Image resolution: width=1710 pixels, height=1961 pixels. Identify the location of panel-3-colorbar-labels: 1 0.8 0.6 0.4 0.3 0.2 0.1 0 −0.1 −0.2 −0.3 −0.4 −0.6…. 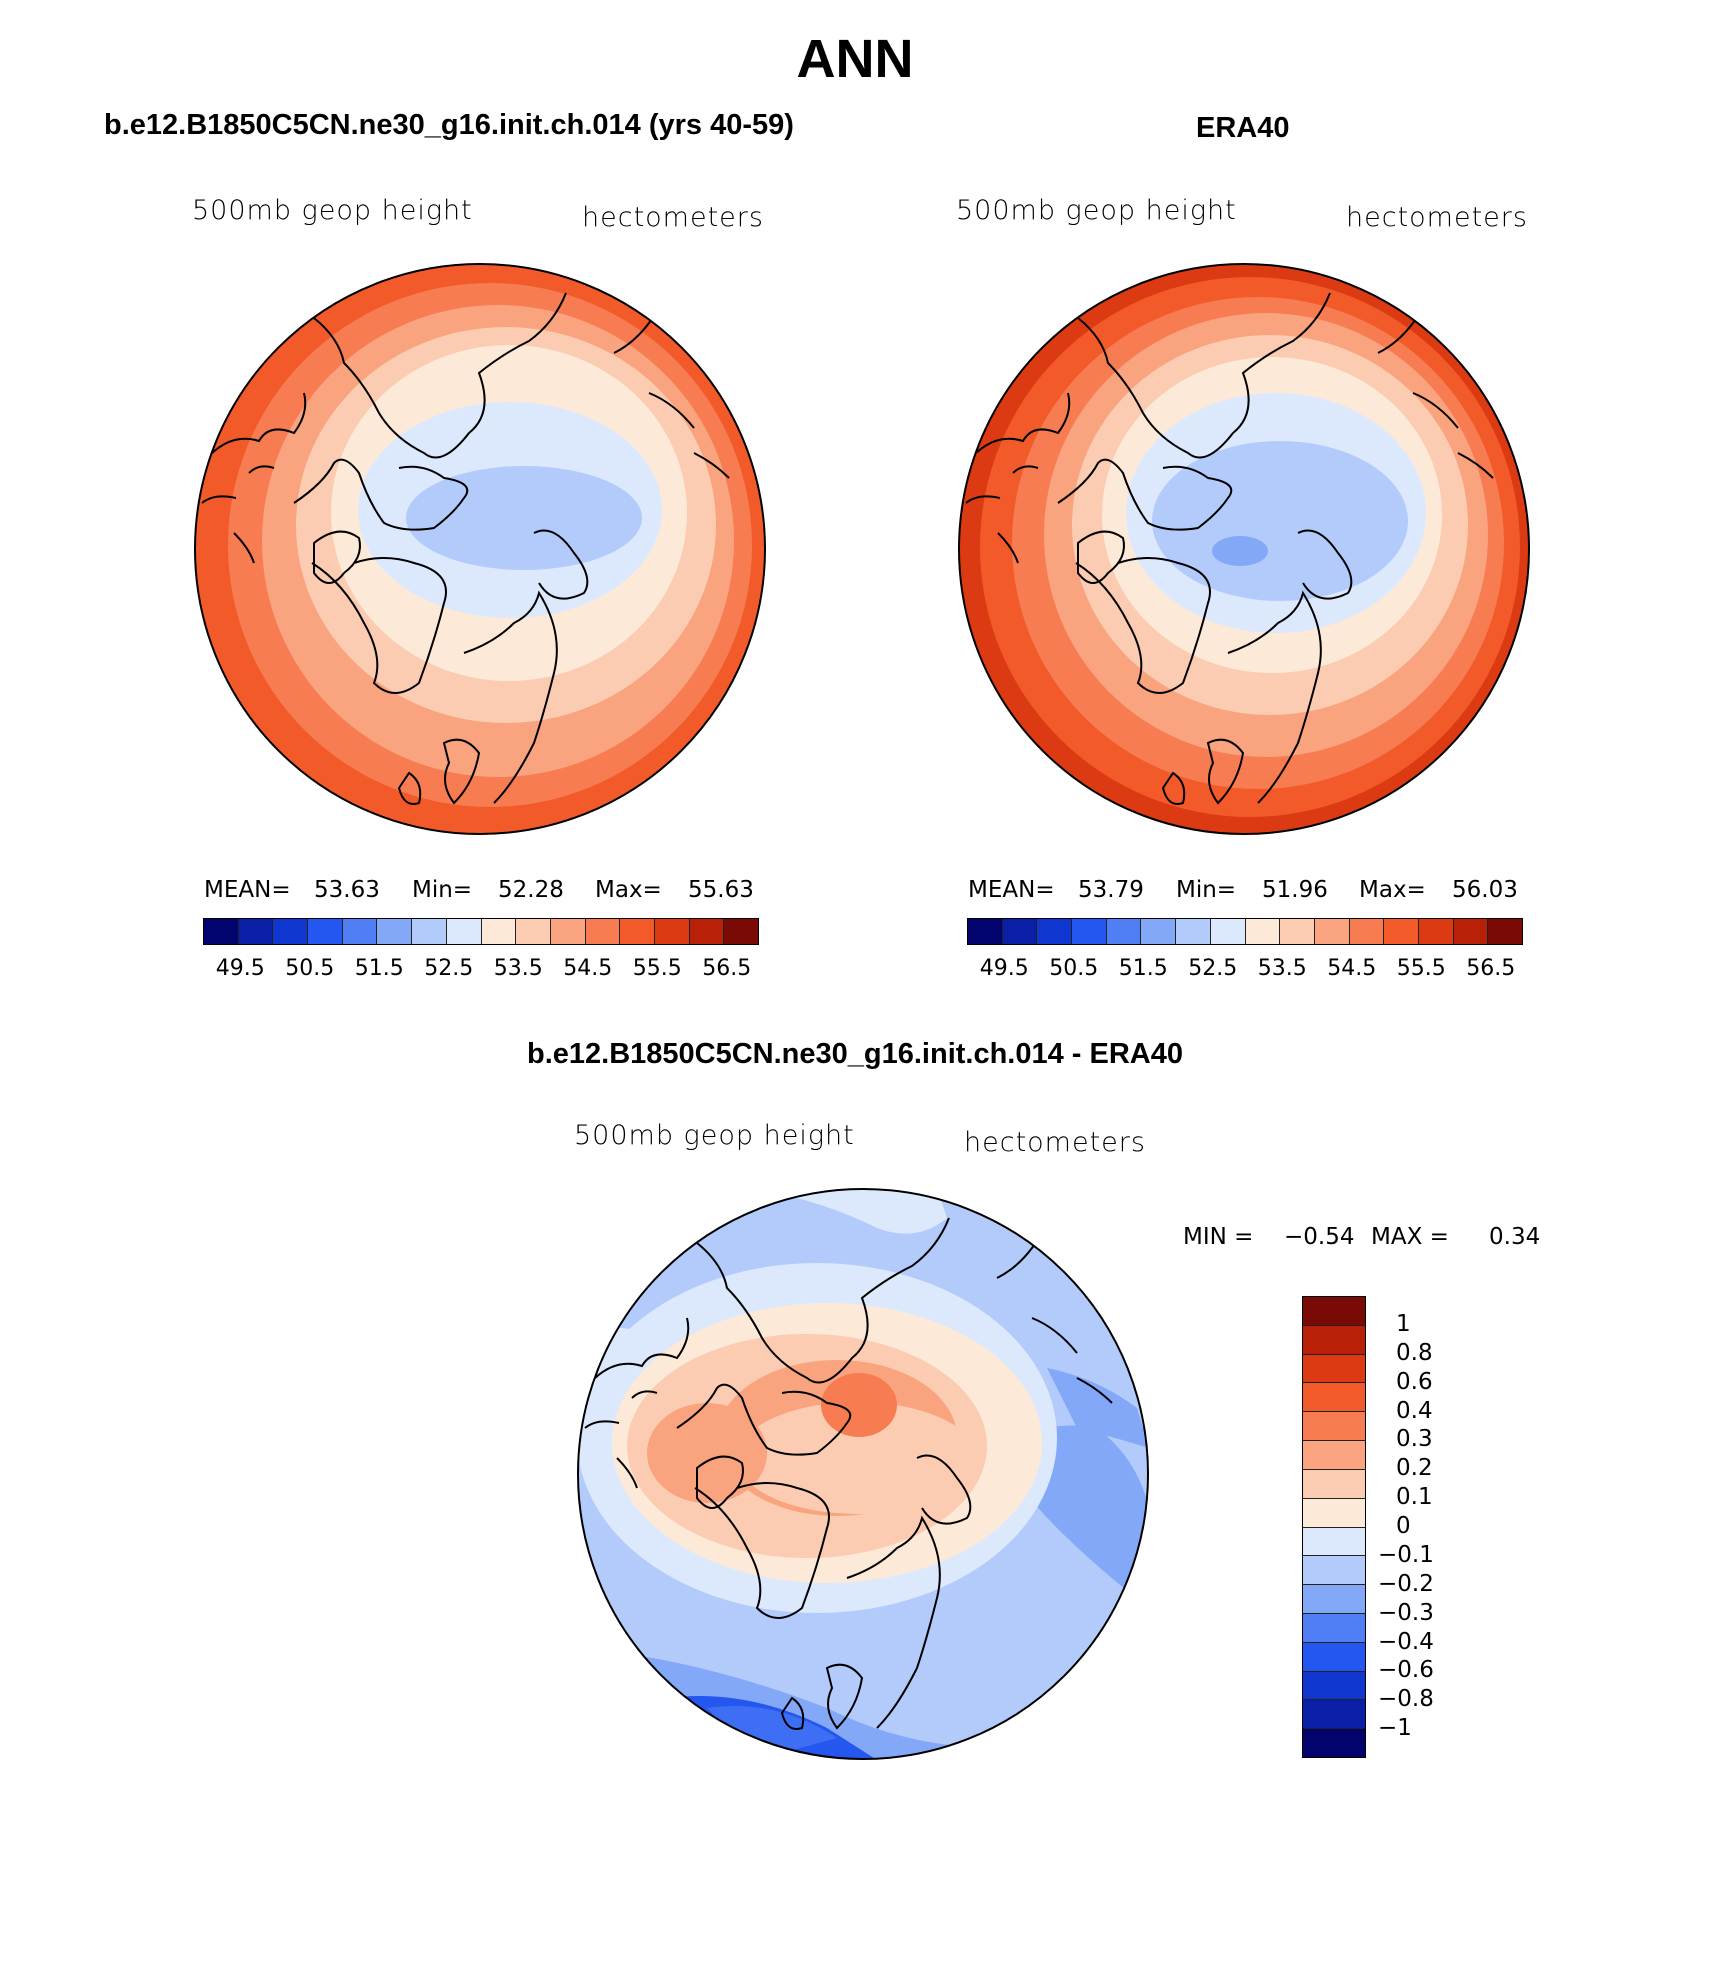
(1428, 1527).